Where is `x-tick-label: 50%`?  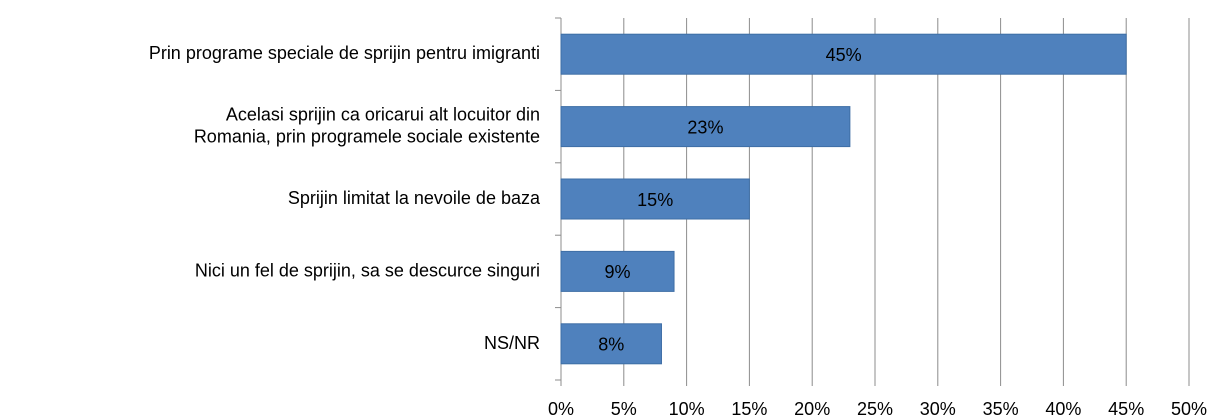
x-tick-label: 50% is located at coordinates (1189, 409).